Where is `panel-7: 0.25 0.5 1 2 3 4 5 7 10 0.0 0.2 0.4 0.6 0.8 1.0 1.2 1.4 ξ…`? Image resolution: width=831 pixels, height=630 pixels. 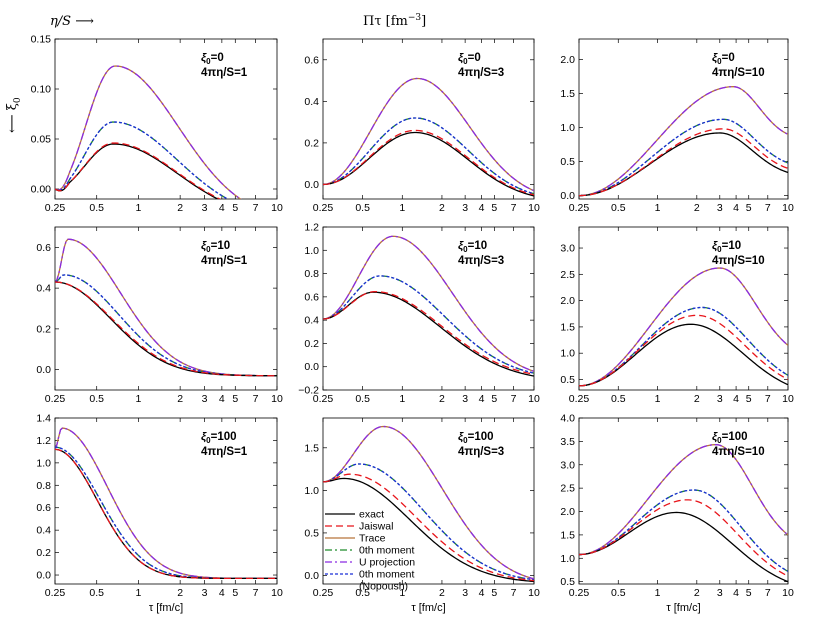
panel-7: 0.25 0.5 1 2 3 4 5 7 10 0.0 0.2 0.4 0.6 0.8 1.0 1.2 1.4 ξ… is located at coordinates (159, 514).